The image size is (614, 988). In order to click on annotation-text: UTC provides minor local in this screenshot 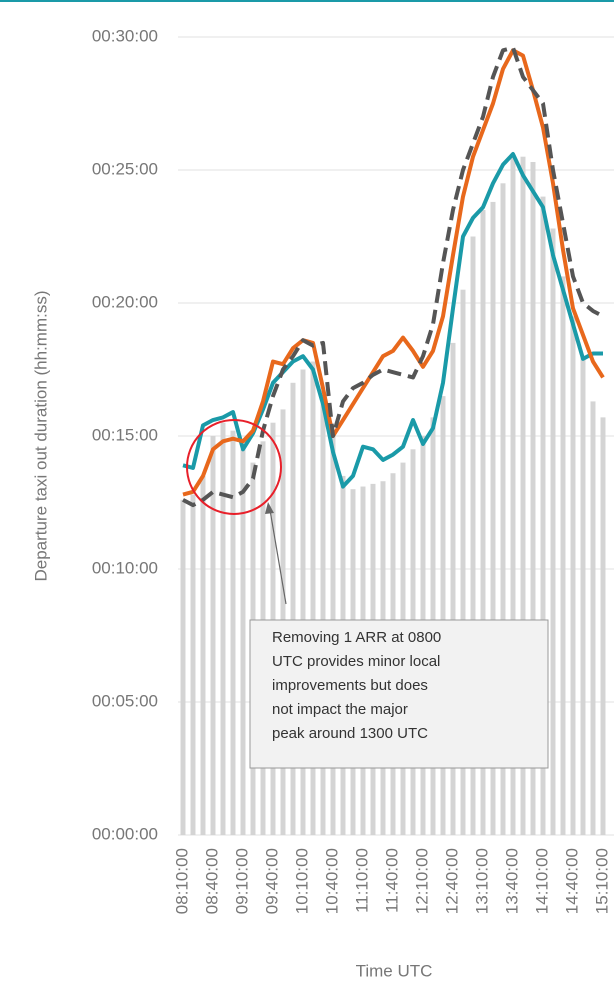, I will do `click(356, 661)`.